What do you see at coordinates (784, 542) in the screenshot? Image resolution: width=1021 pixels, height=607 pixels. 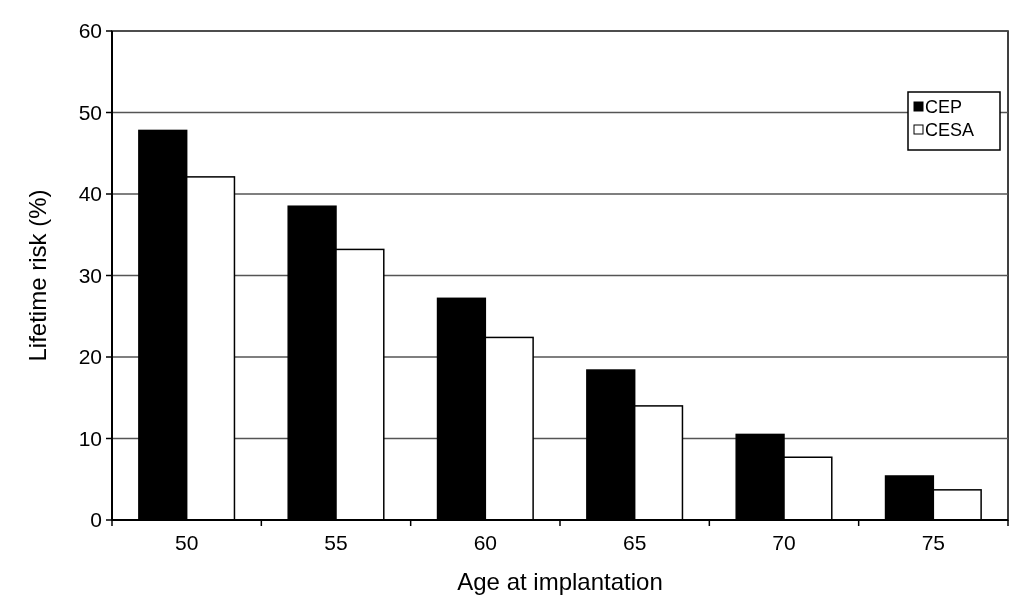 I see `x-tick-label: 70` at bounding box center [784, 542].